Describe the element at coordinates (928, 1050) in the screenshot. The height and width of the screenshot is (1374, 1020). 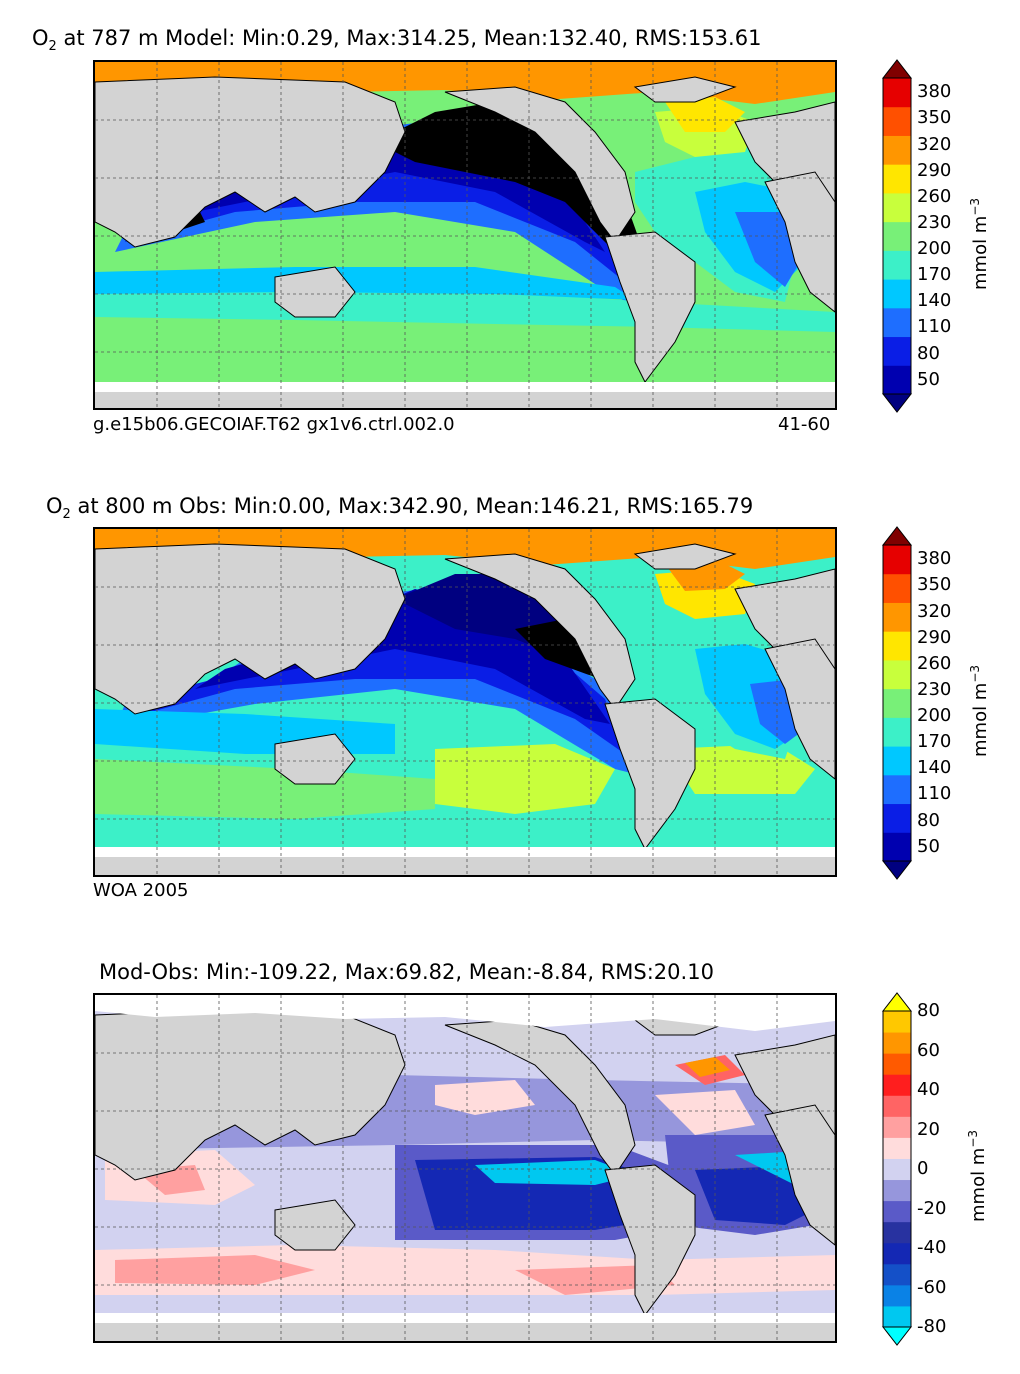
I see `colorbar-tick-label: 60` at that location.